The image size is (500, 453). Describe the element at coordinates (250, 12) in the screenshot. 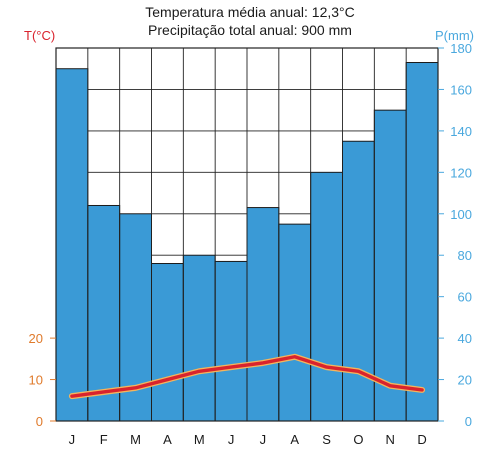

I see `chart-title-temperature: Temperatura média anual: 12,3°C` at that location.